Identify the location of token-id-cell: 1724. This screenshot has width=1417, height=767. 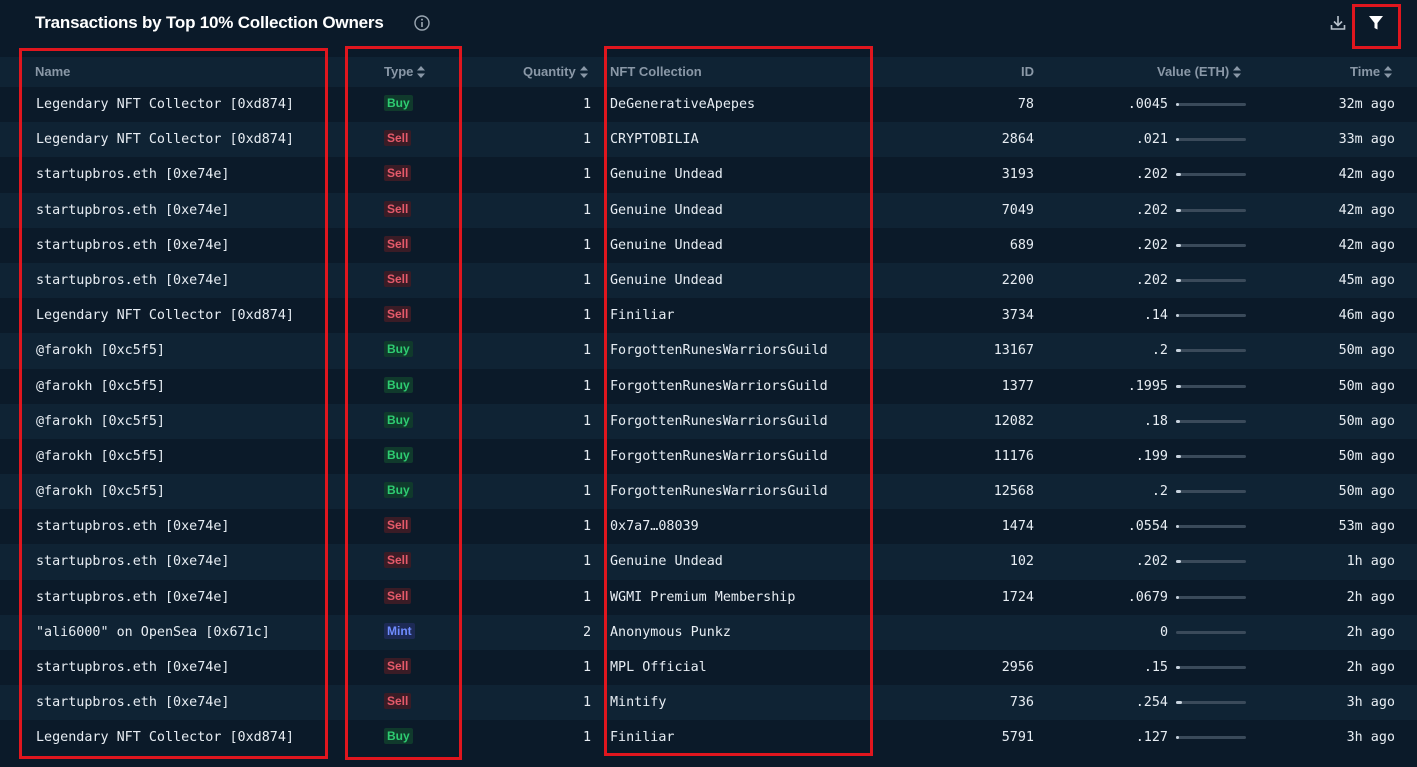
(1017, 597).